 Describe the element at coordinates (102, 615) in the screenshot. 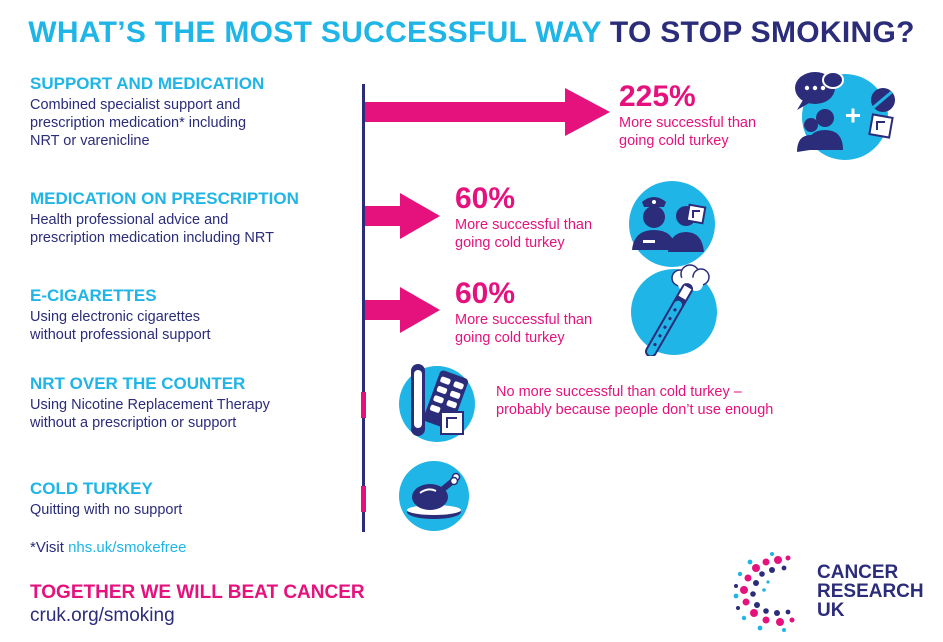

I see `footer-url-link: cruk.org/smoking` at that location.